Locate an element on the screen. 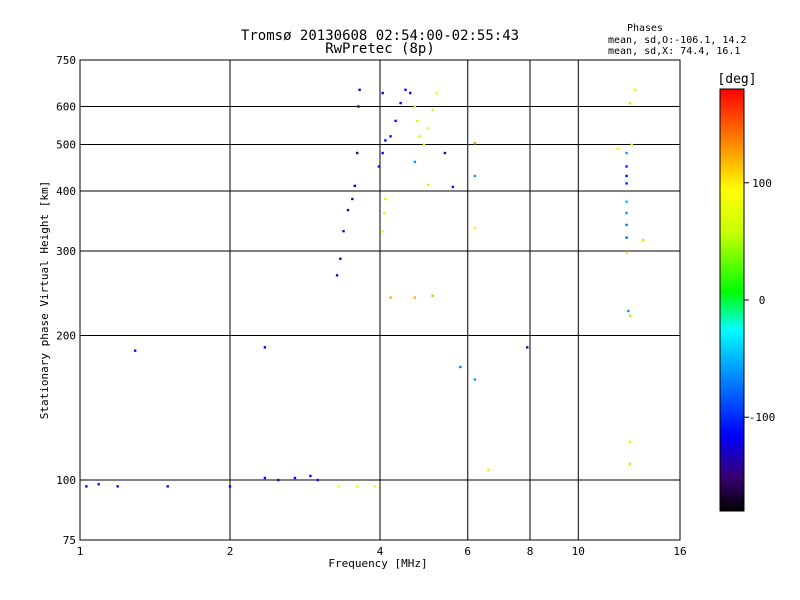 The image size is (800, 600). x-tick-label: 4 is located at coordinates (380, 551).